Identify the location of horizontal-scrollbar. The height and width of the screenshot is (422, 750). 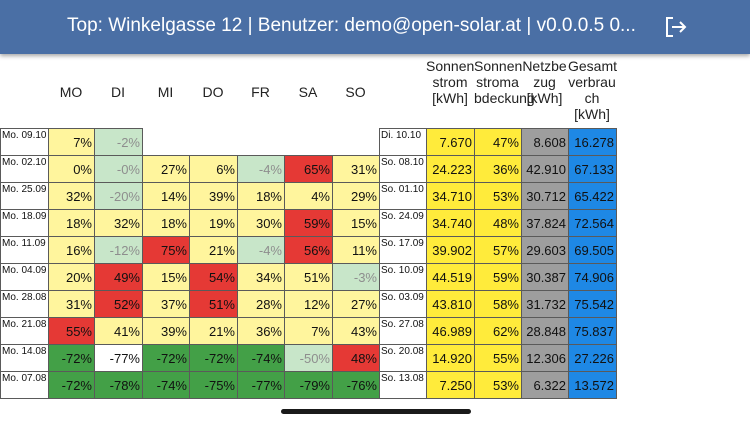
(376, 411).